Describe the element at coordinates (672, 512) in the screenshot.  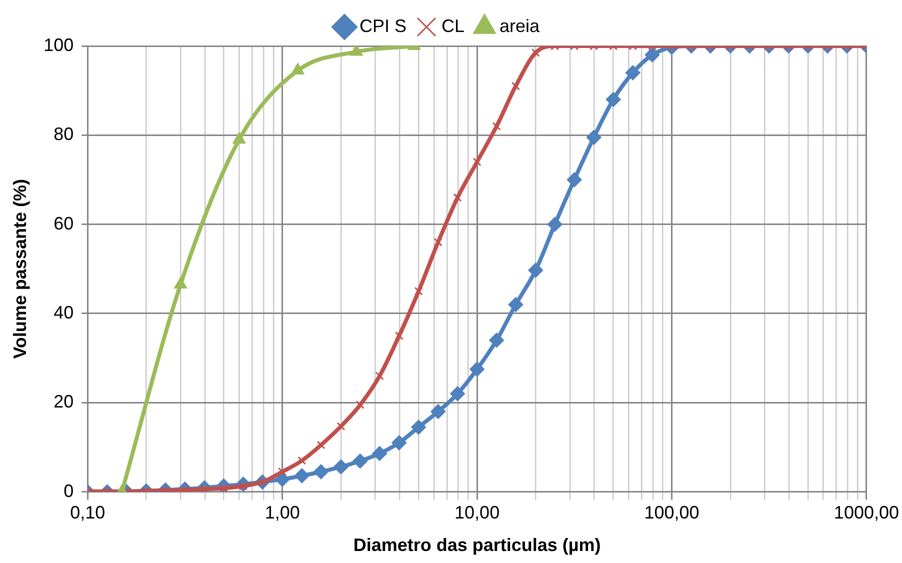
I see `x-tick-label: 100,00` at that location.